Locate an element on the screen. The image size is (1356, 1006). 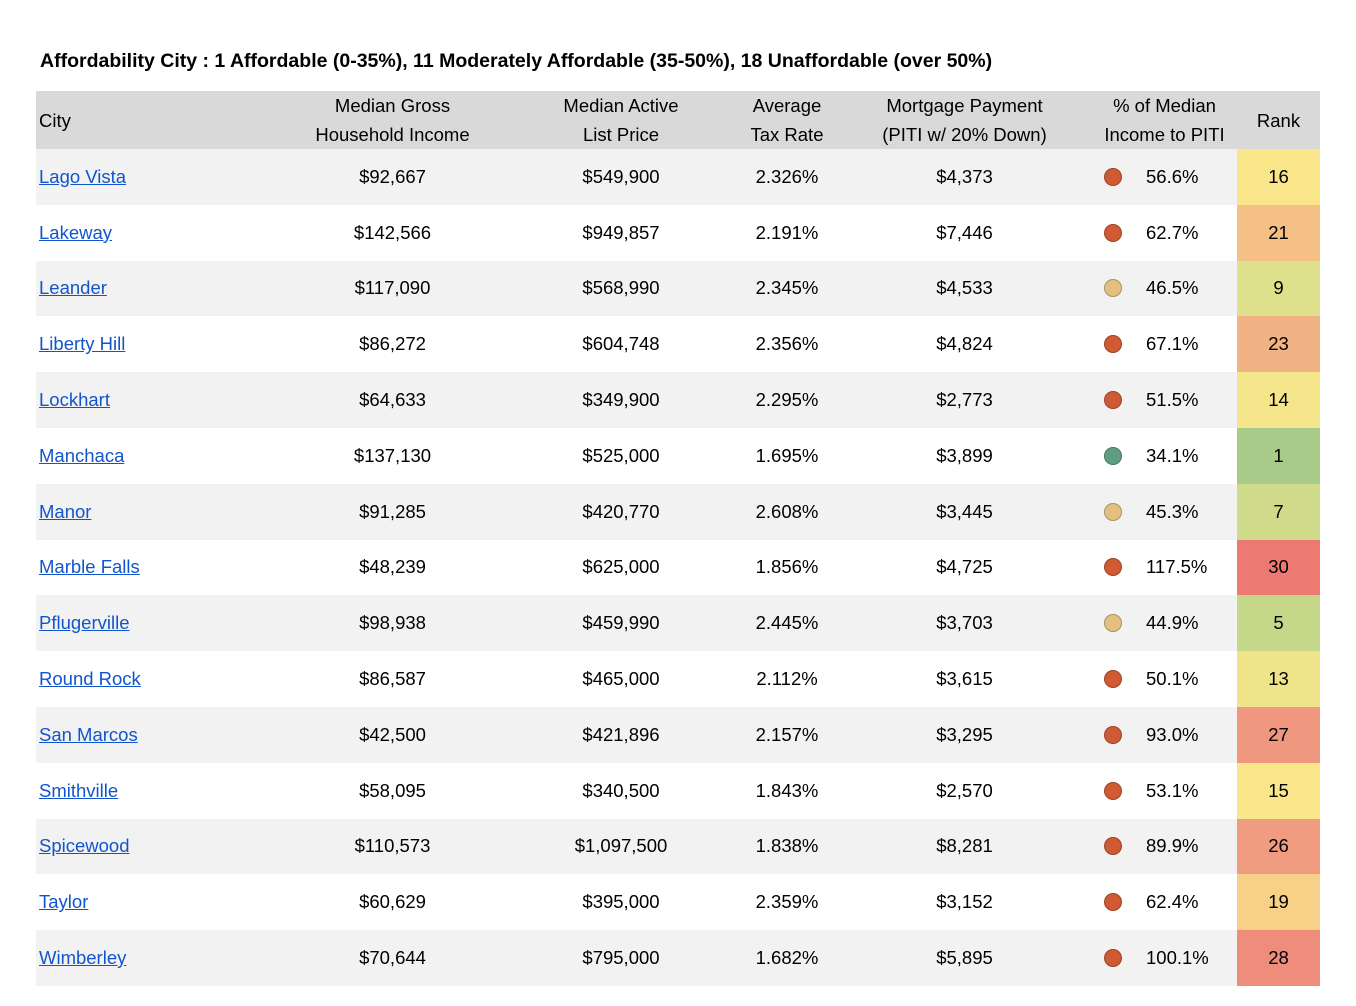
tax-rate-cell: 2.608% is located at coordinates (787, 511).